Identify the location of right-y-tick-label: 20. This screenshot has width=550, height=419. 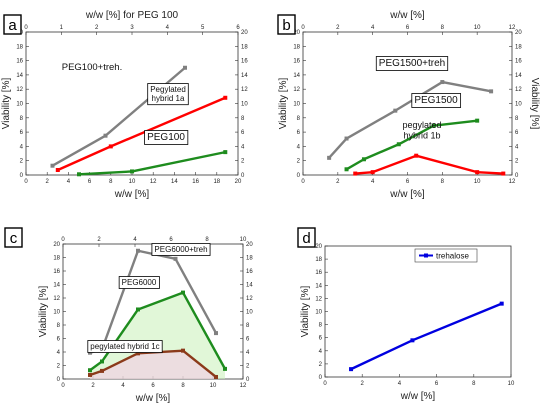
(249, 245).